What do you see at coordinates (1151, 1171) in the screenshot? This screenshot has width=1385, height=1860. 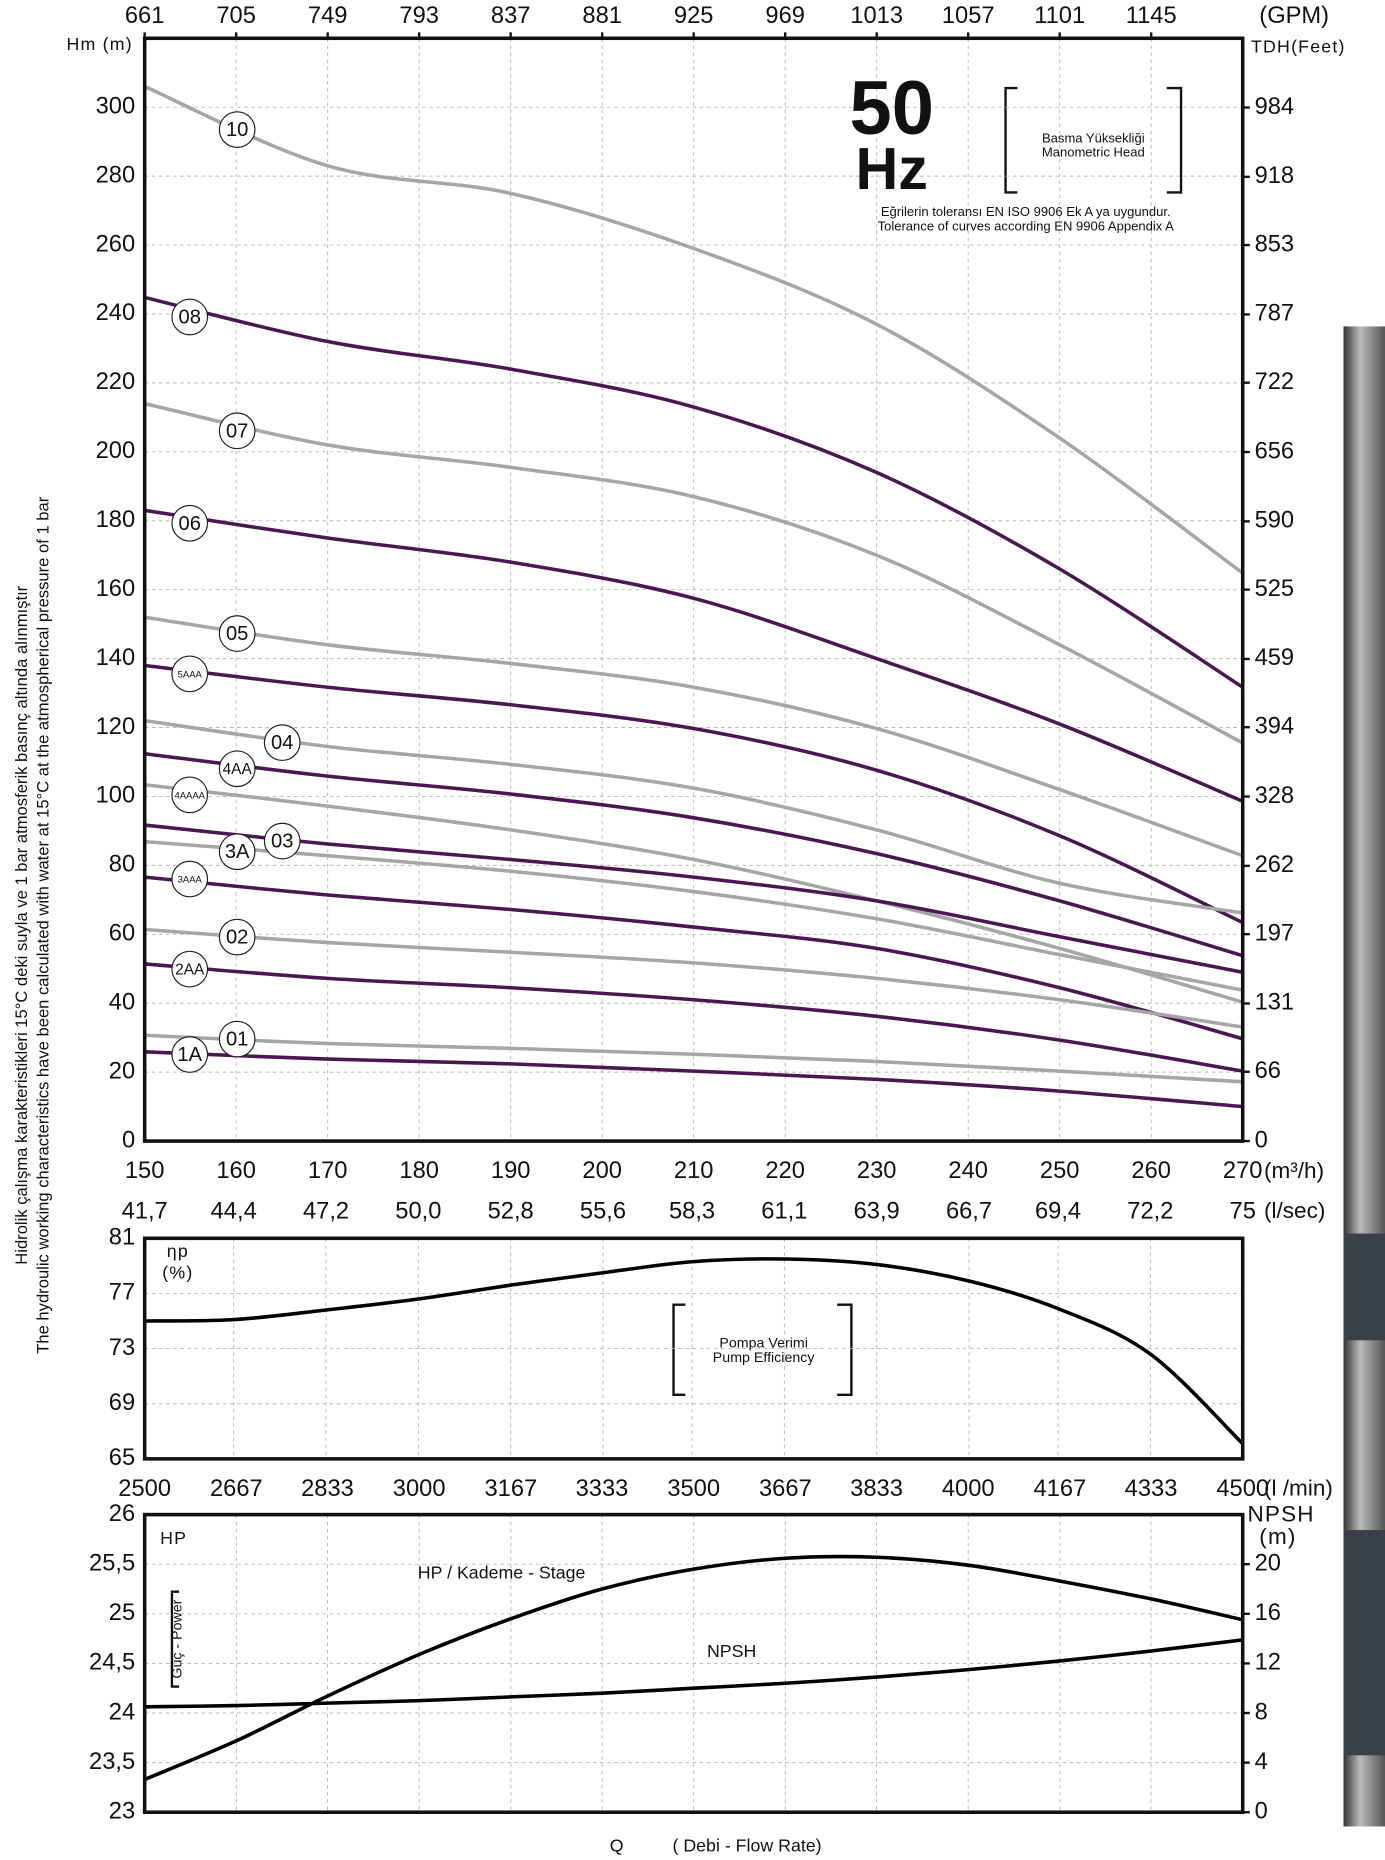 I see `x-tick-label: 260` at bounding box center [1151, 1171].